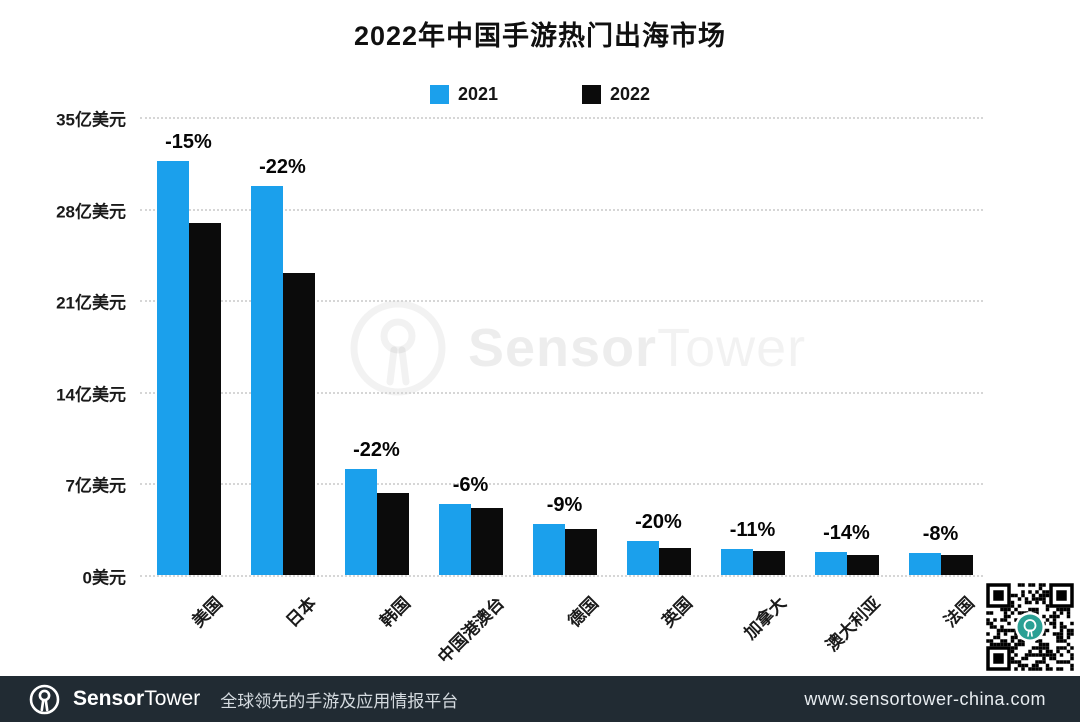 This screenshot has width=1080, height=722. Describe the element at coordinates (563, 348) in the screenshot. I see `watermark-brand-bold: Sensor` at that location.